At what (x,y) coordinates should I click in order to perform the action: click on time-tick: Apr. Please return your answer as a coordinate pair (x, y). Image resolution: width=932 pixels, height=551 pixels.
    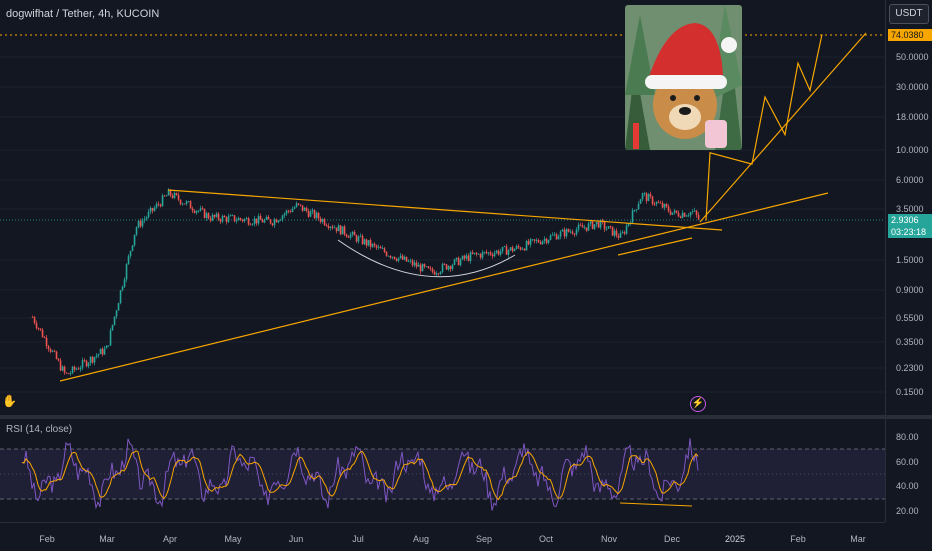
    Looking at the image, I should click on (170, 539).